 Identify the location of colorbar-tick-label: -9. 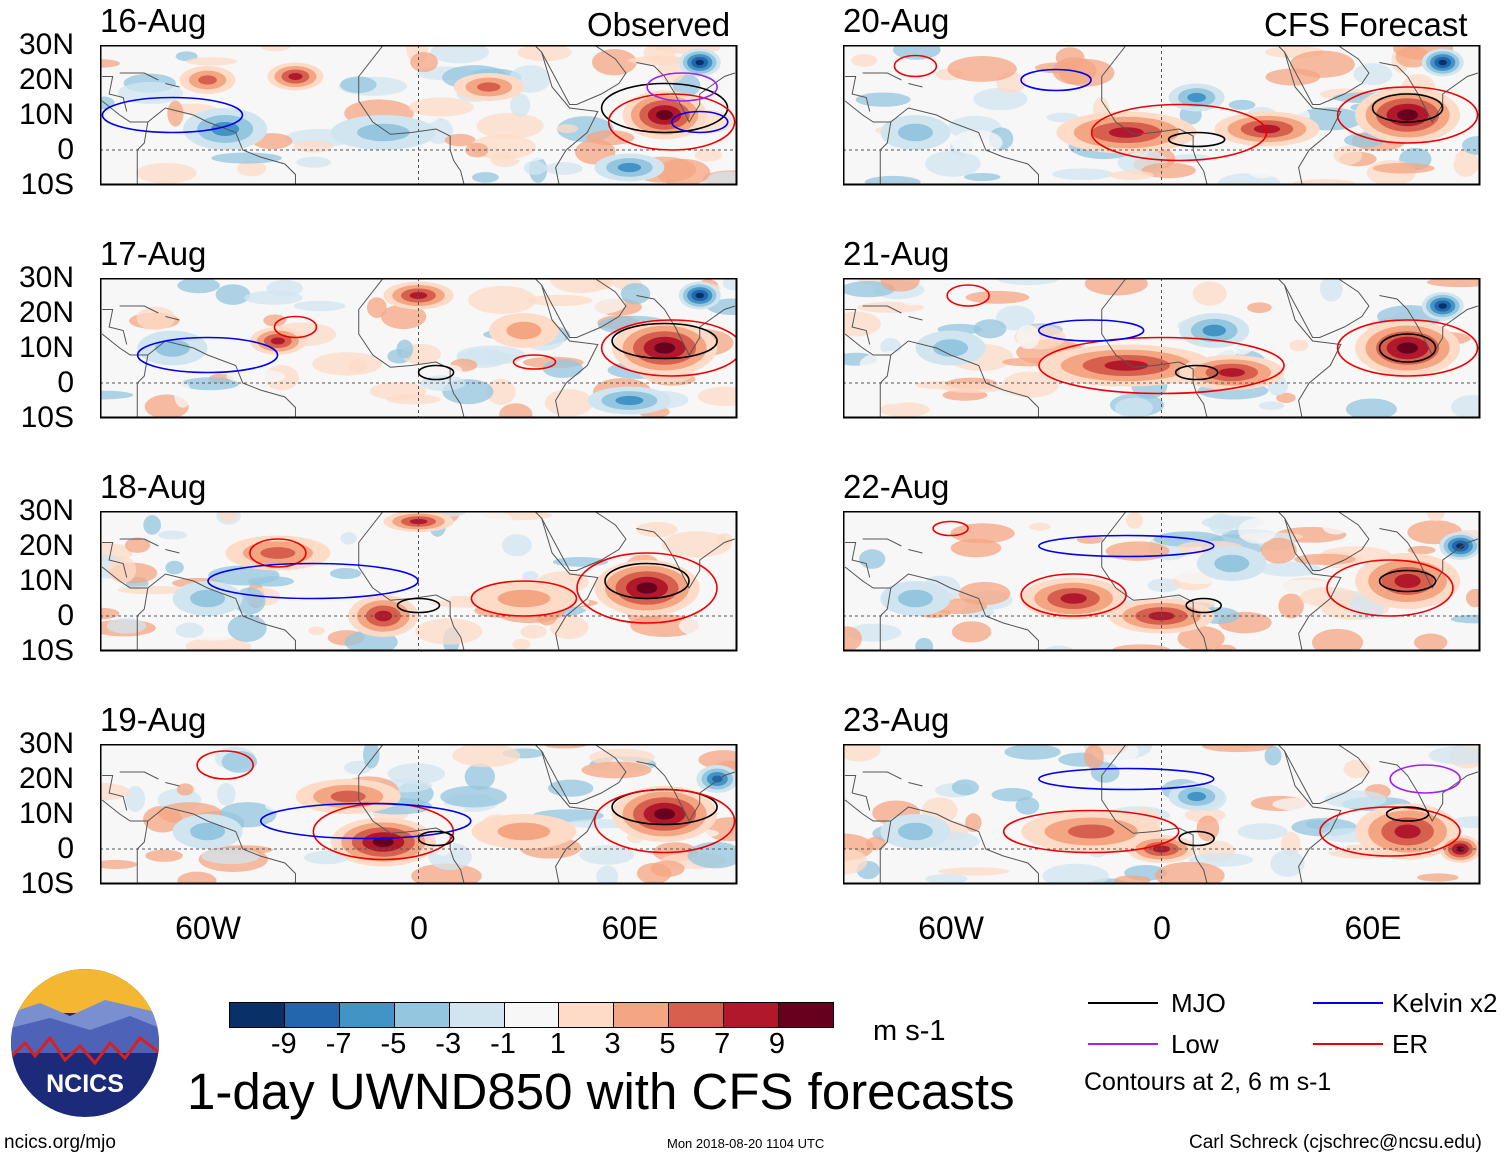
(283, 1044).